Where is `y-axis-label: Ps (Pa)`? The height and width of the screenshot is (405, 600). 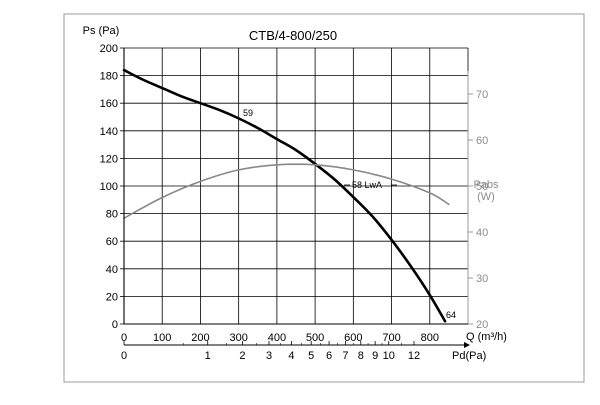
y-axis-label: Ps (Pa) is located at coordinates (101, 31).